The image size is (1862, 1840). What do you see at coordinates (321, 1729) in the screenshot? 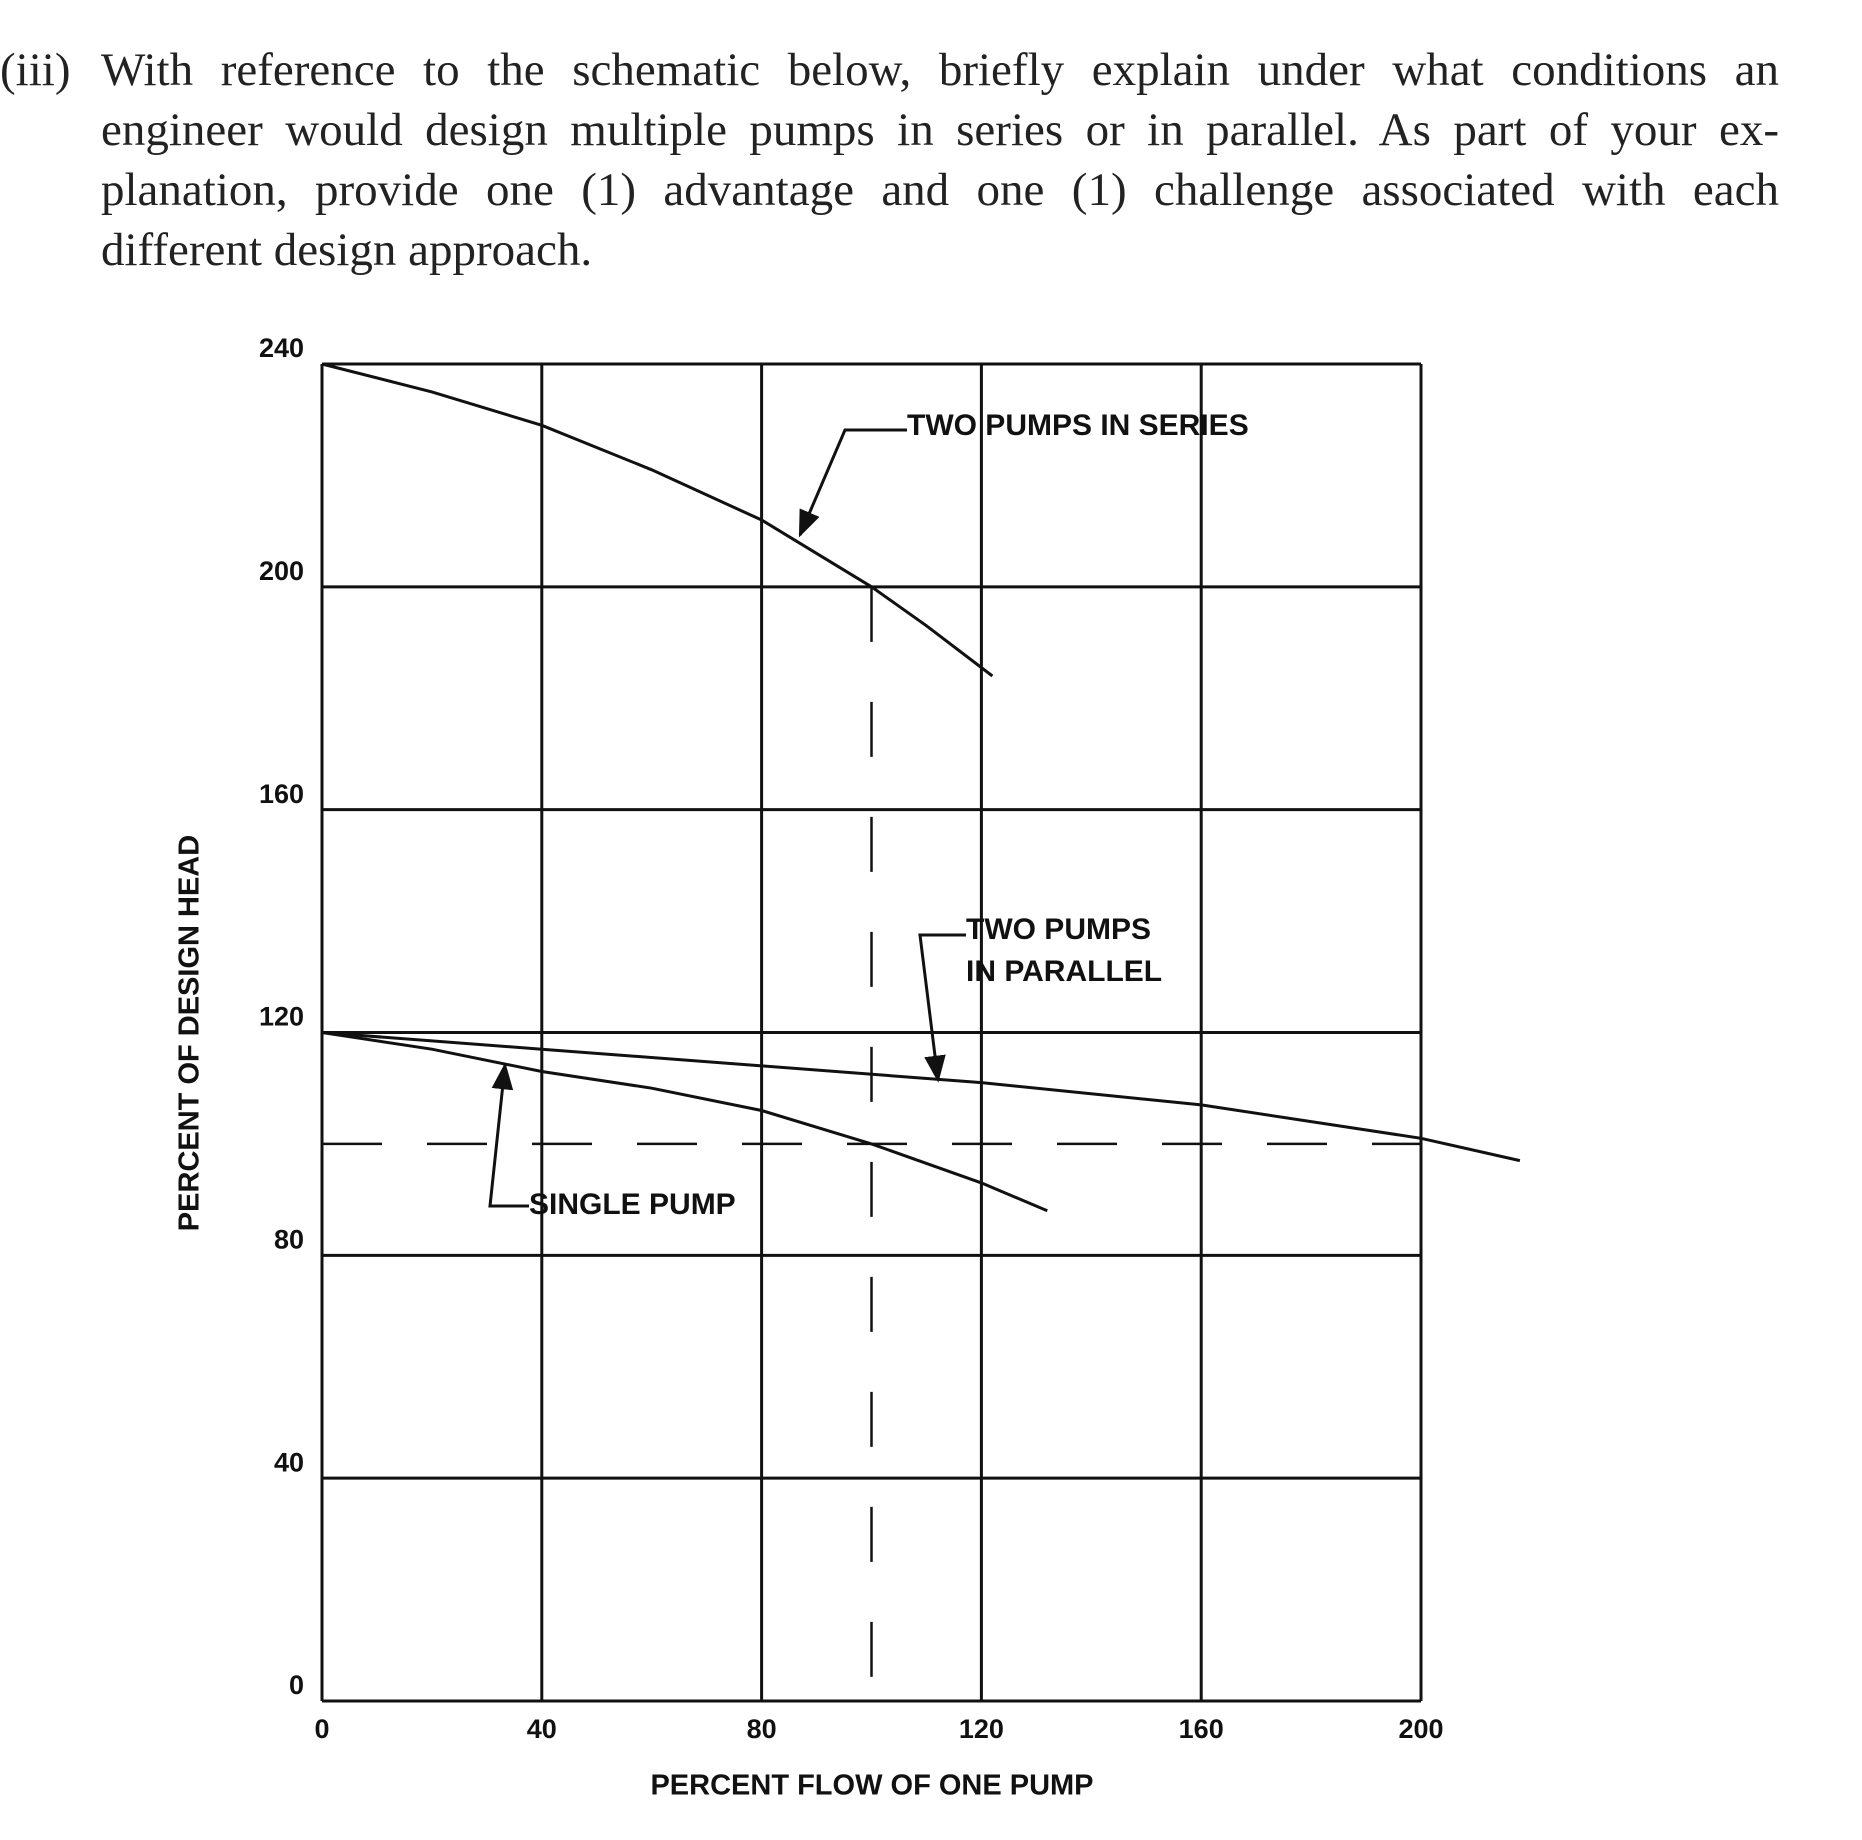
I see `x-tick-label: 0` at bounding box center [321, 1729].